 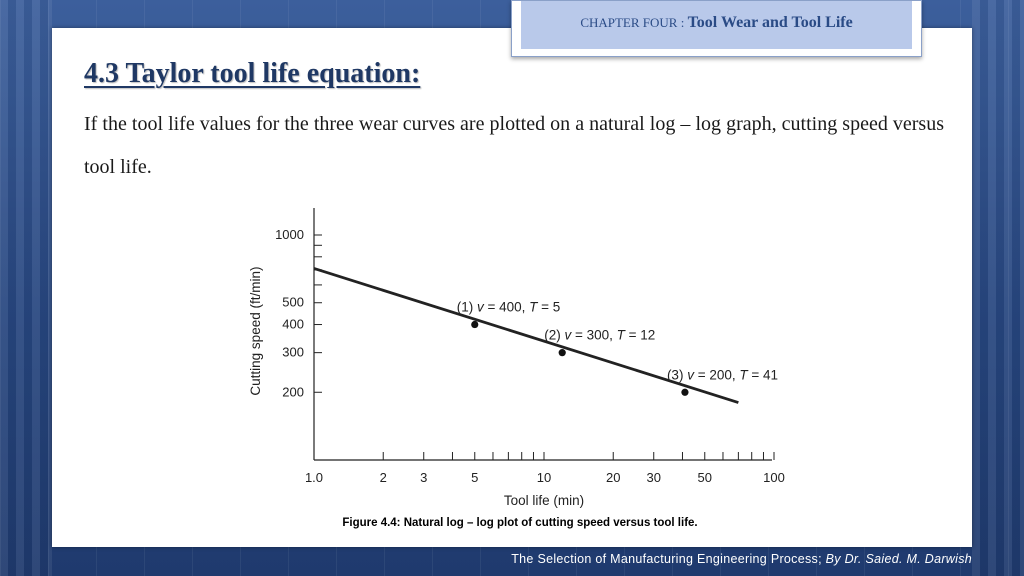 I want to click on data-point-label-1: (1) v = 400, T = 5, so click(x=509, y=307).